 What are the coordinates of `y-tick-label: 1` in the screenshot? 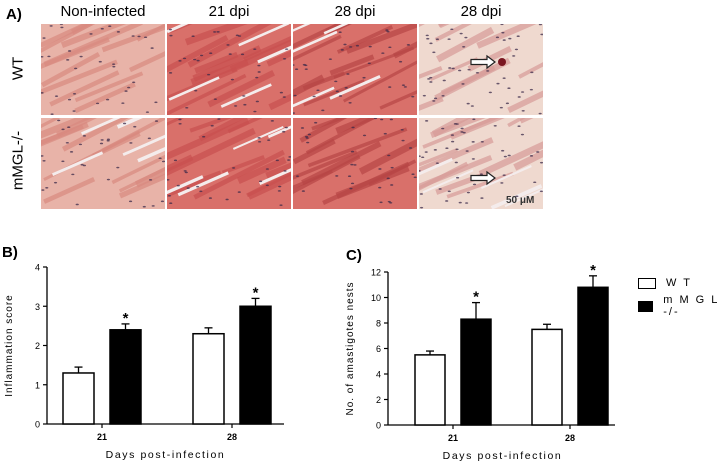 It's located at (37, 385).